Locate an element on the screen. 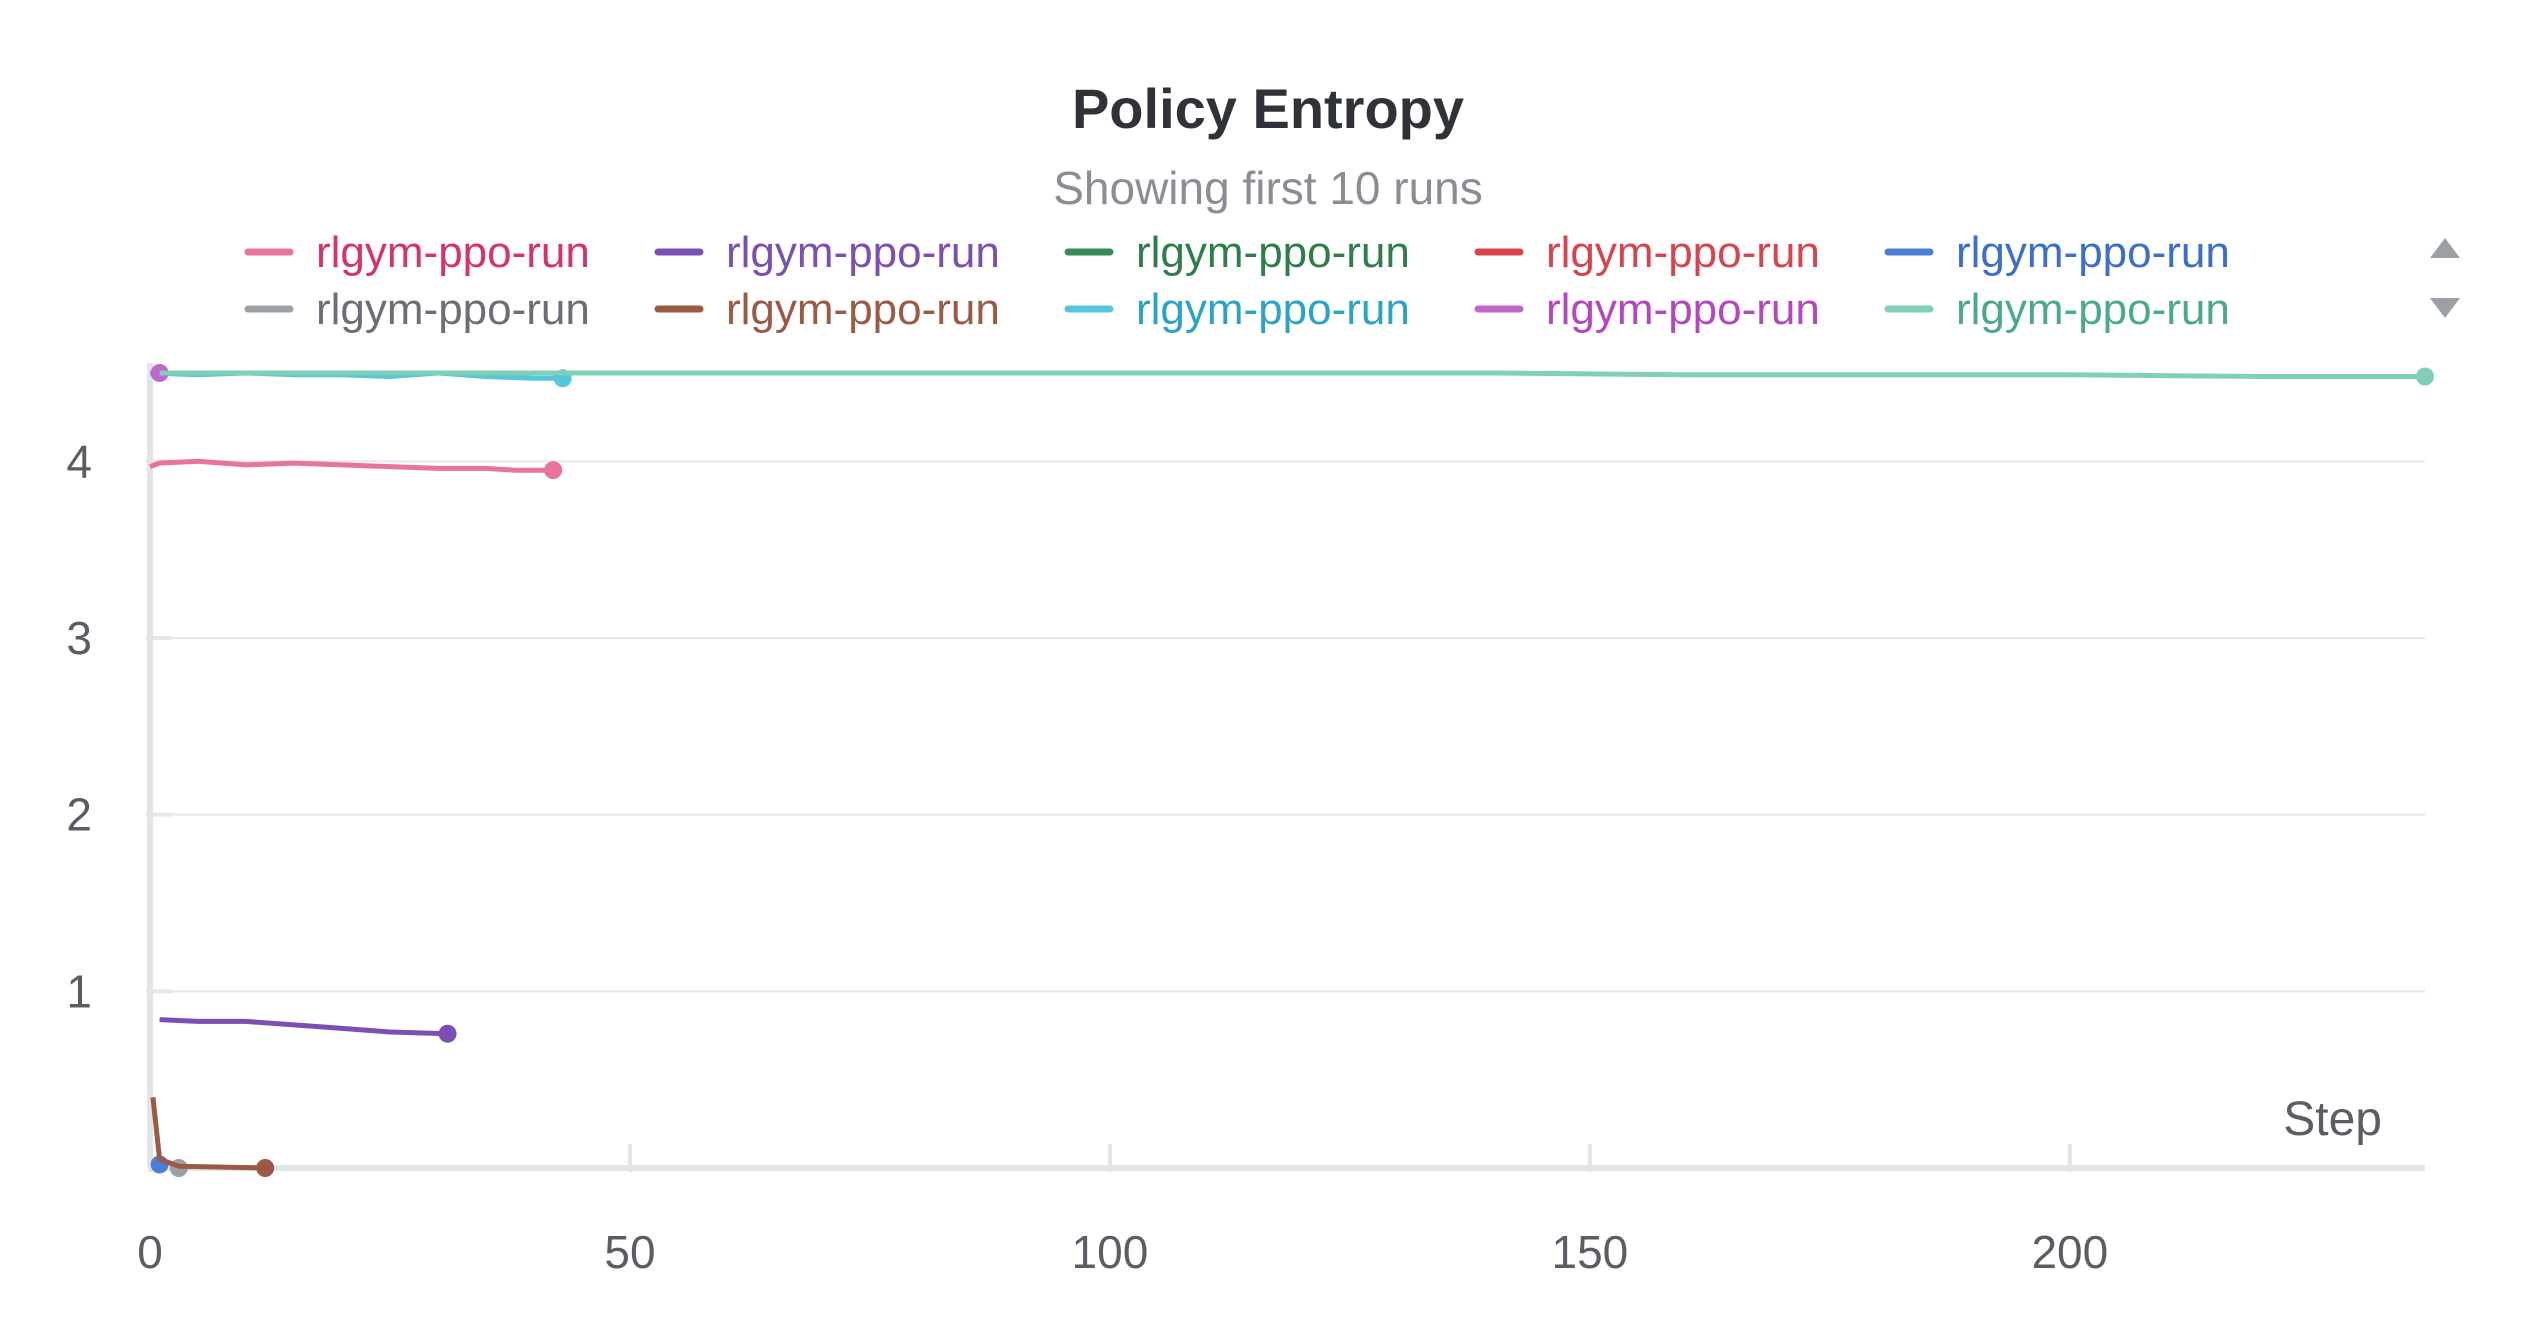 Image resolution: width=2528 pixels, height=1333 pixels. caret-up-icon is located at coordinates (2445, 248).